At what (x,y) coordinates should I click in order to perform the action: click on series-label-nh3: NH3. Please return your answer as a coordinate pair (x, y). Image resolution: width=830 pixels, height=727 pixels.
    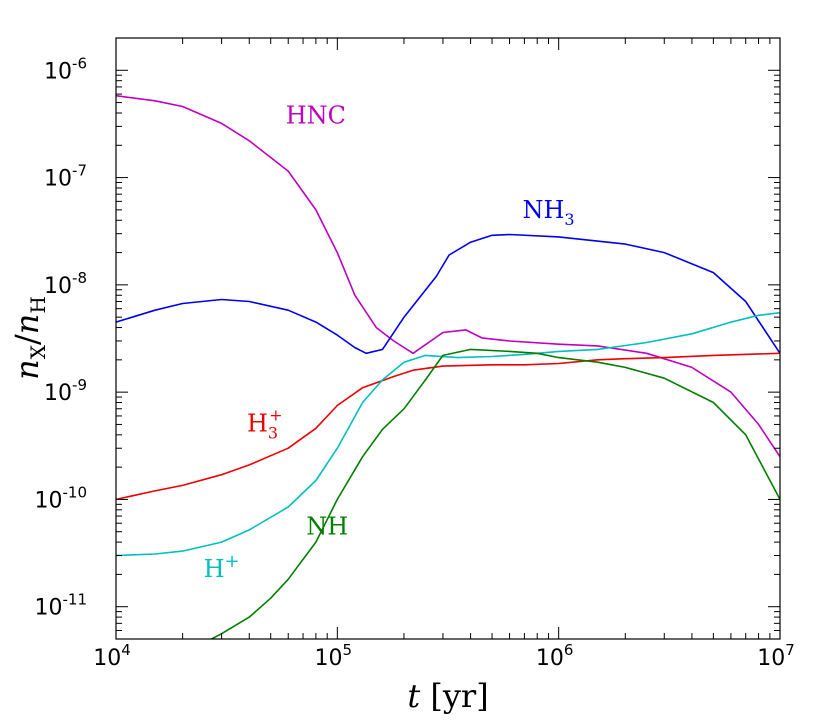
    Looking at the image, I should click on (548, 212).